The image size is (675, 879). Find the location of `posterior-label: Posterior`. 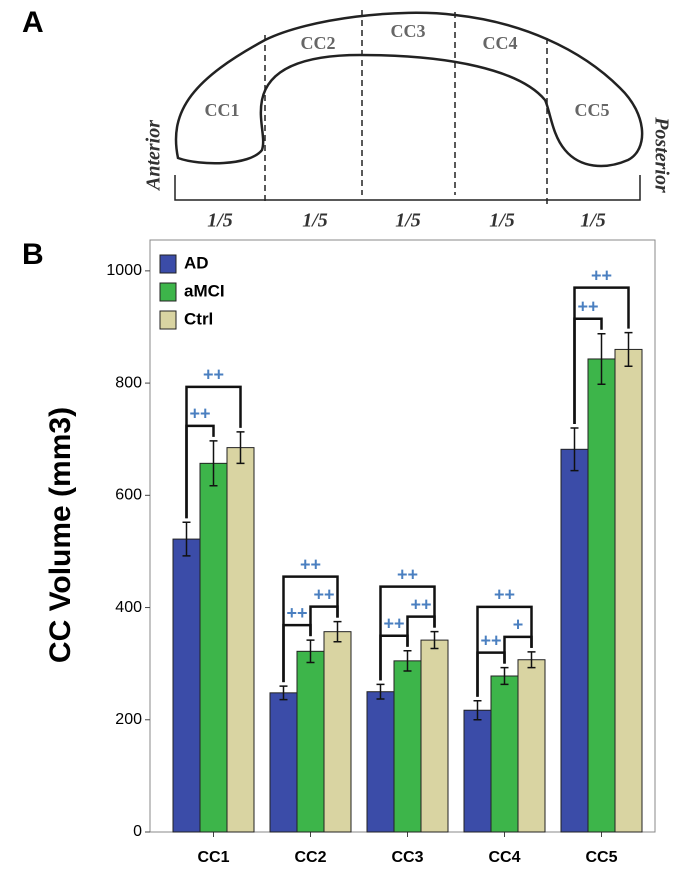

posterior-label: Posterior is located at coordinates (661, 154).